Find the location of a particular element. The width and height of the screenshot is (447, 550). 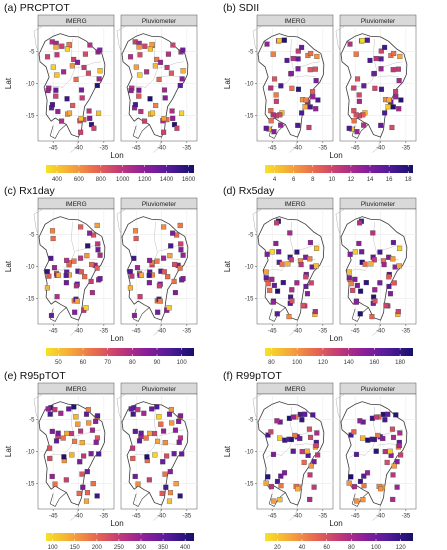

chart-title: (a) PRCPTOT is located at coordinates (37, 8).